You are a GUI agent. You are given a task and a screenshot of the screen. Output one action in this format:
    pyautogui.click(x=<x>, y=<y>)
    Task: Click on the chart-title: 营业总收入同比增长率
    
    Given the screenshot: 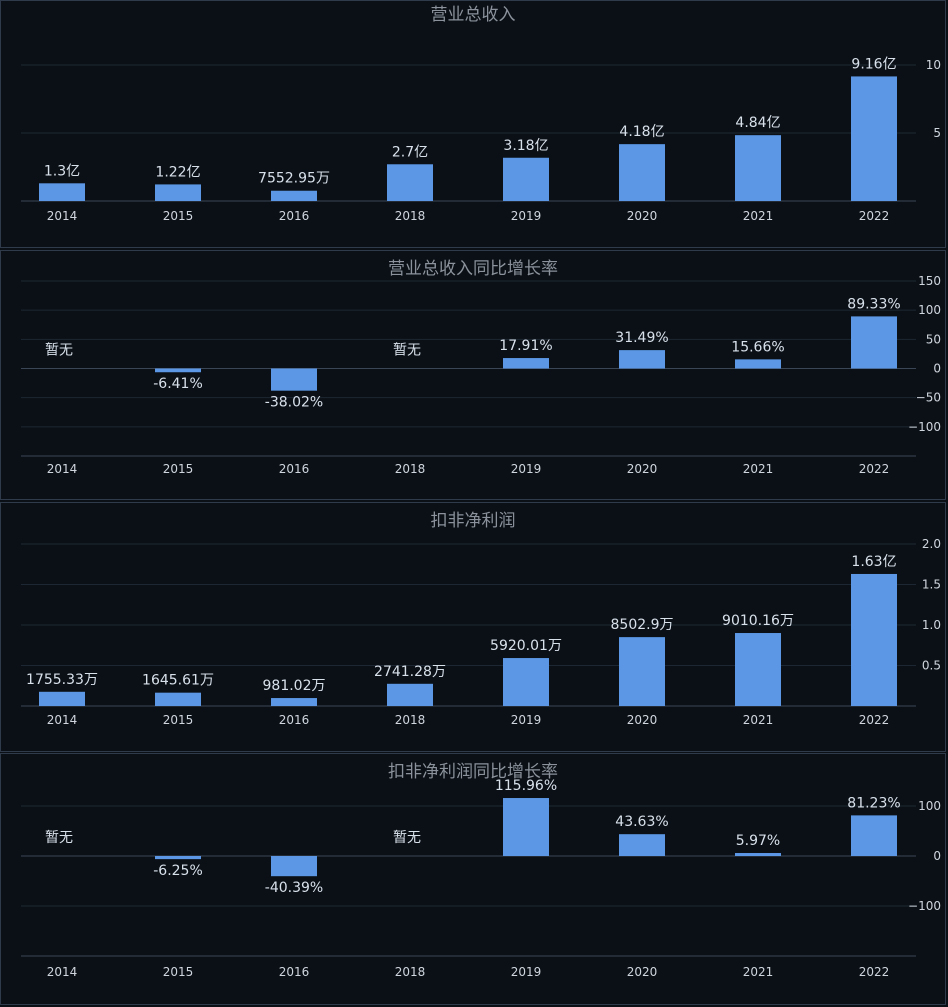 What is the action you would take?
    pyautogui.click(x=473, y=269)
    